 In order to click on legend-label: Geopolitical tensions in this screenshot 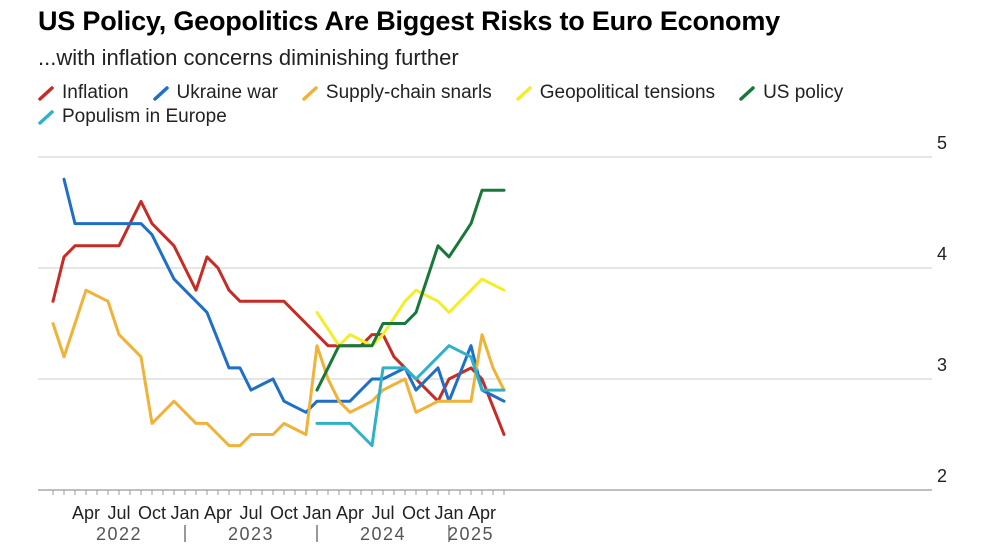, I will do `click(627, 92)`.